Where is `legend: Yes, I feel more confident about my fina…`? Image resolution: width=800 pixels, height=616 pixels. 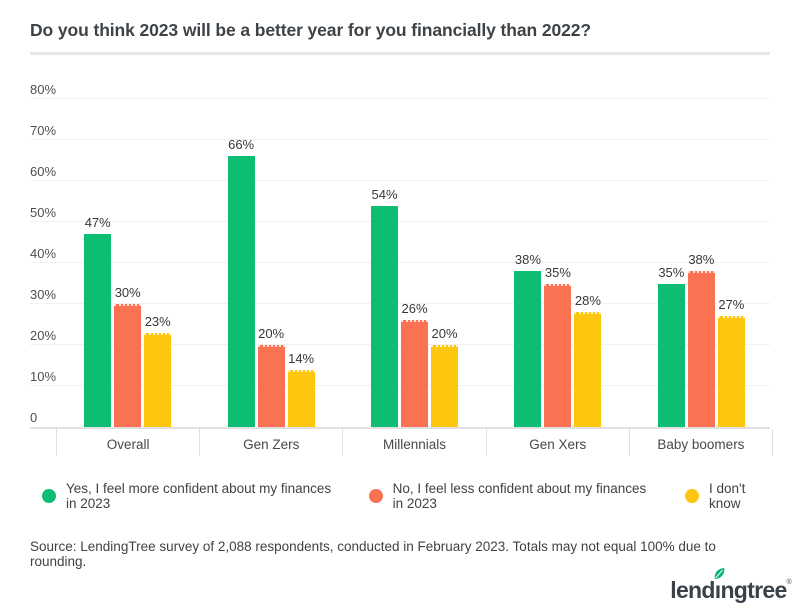
legend: Yes, I feel more confident about my fina… is located at coordinates (400, 496).